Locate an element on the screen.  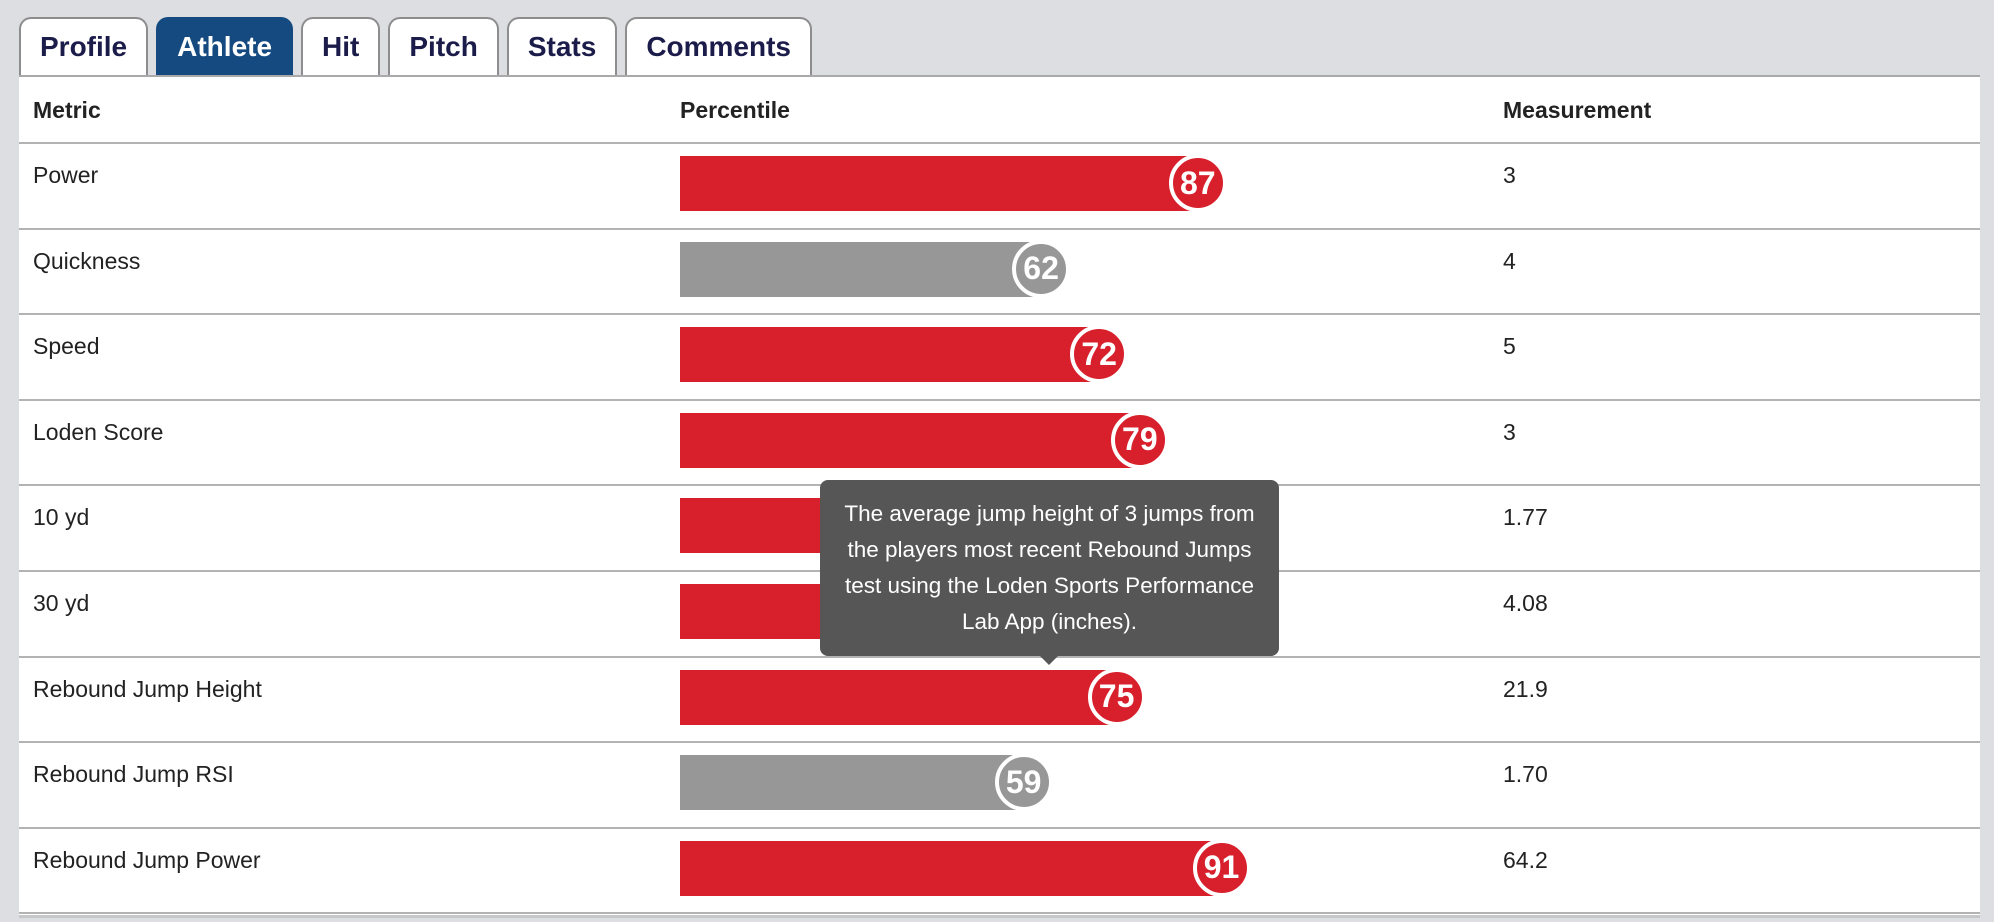
column-header-measurement: Measurement is located at coordinates (1577, 110).